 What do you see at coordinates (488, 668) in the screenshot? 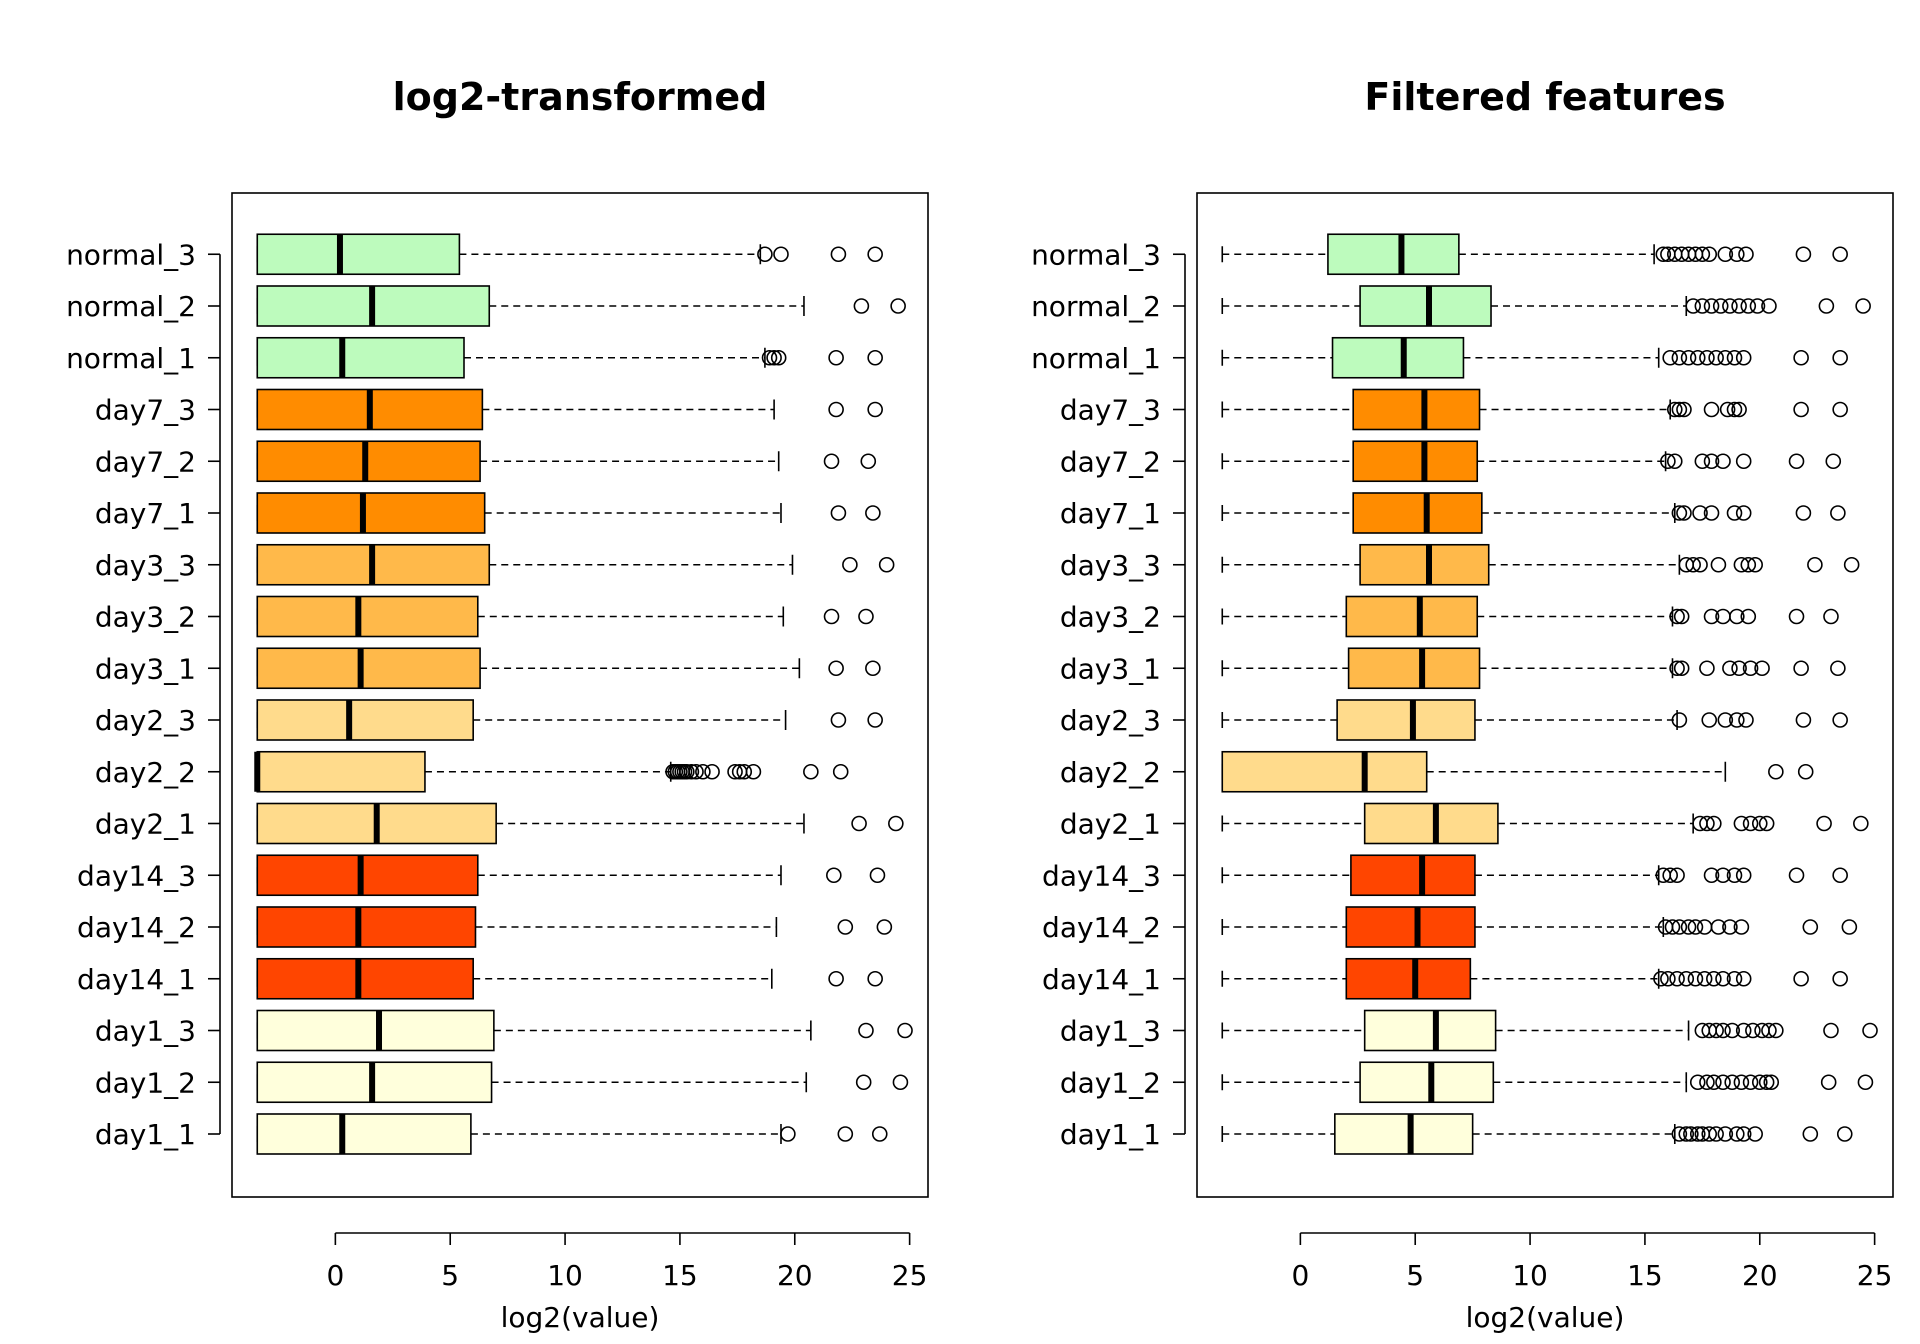
I see `box-row: day3_1` at bounding box center [488, 668].